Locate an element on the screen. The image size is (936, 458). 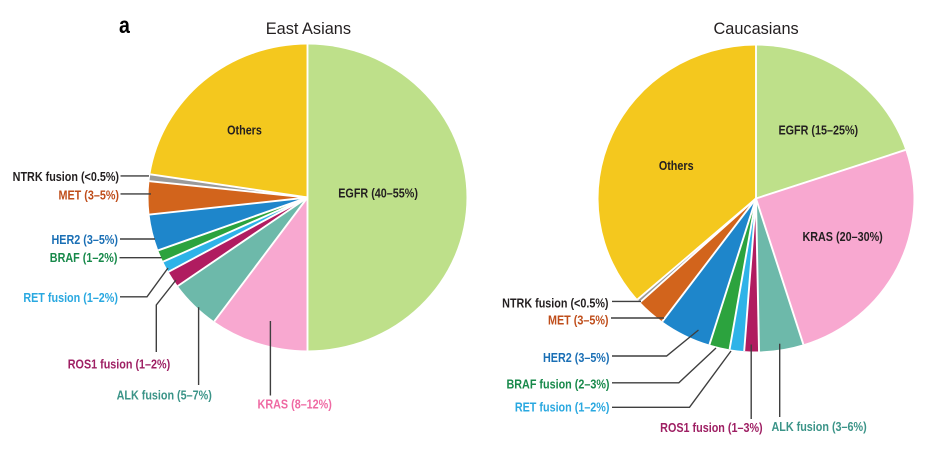
svg-text: EGFR (40–55%) is located at coordinates (378, 192).